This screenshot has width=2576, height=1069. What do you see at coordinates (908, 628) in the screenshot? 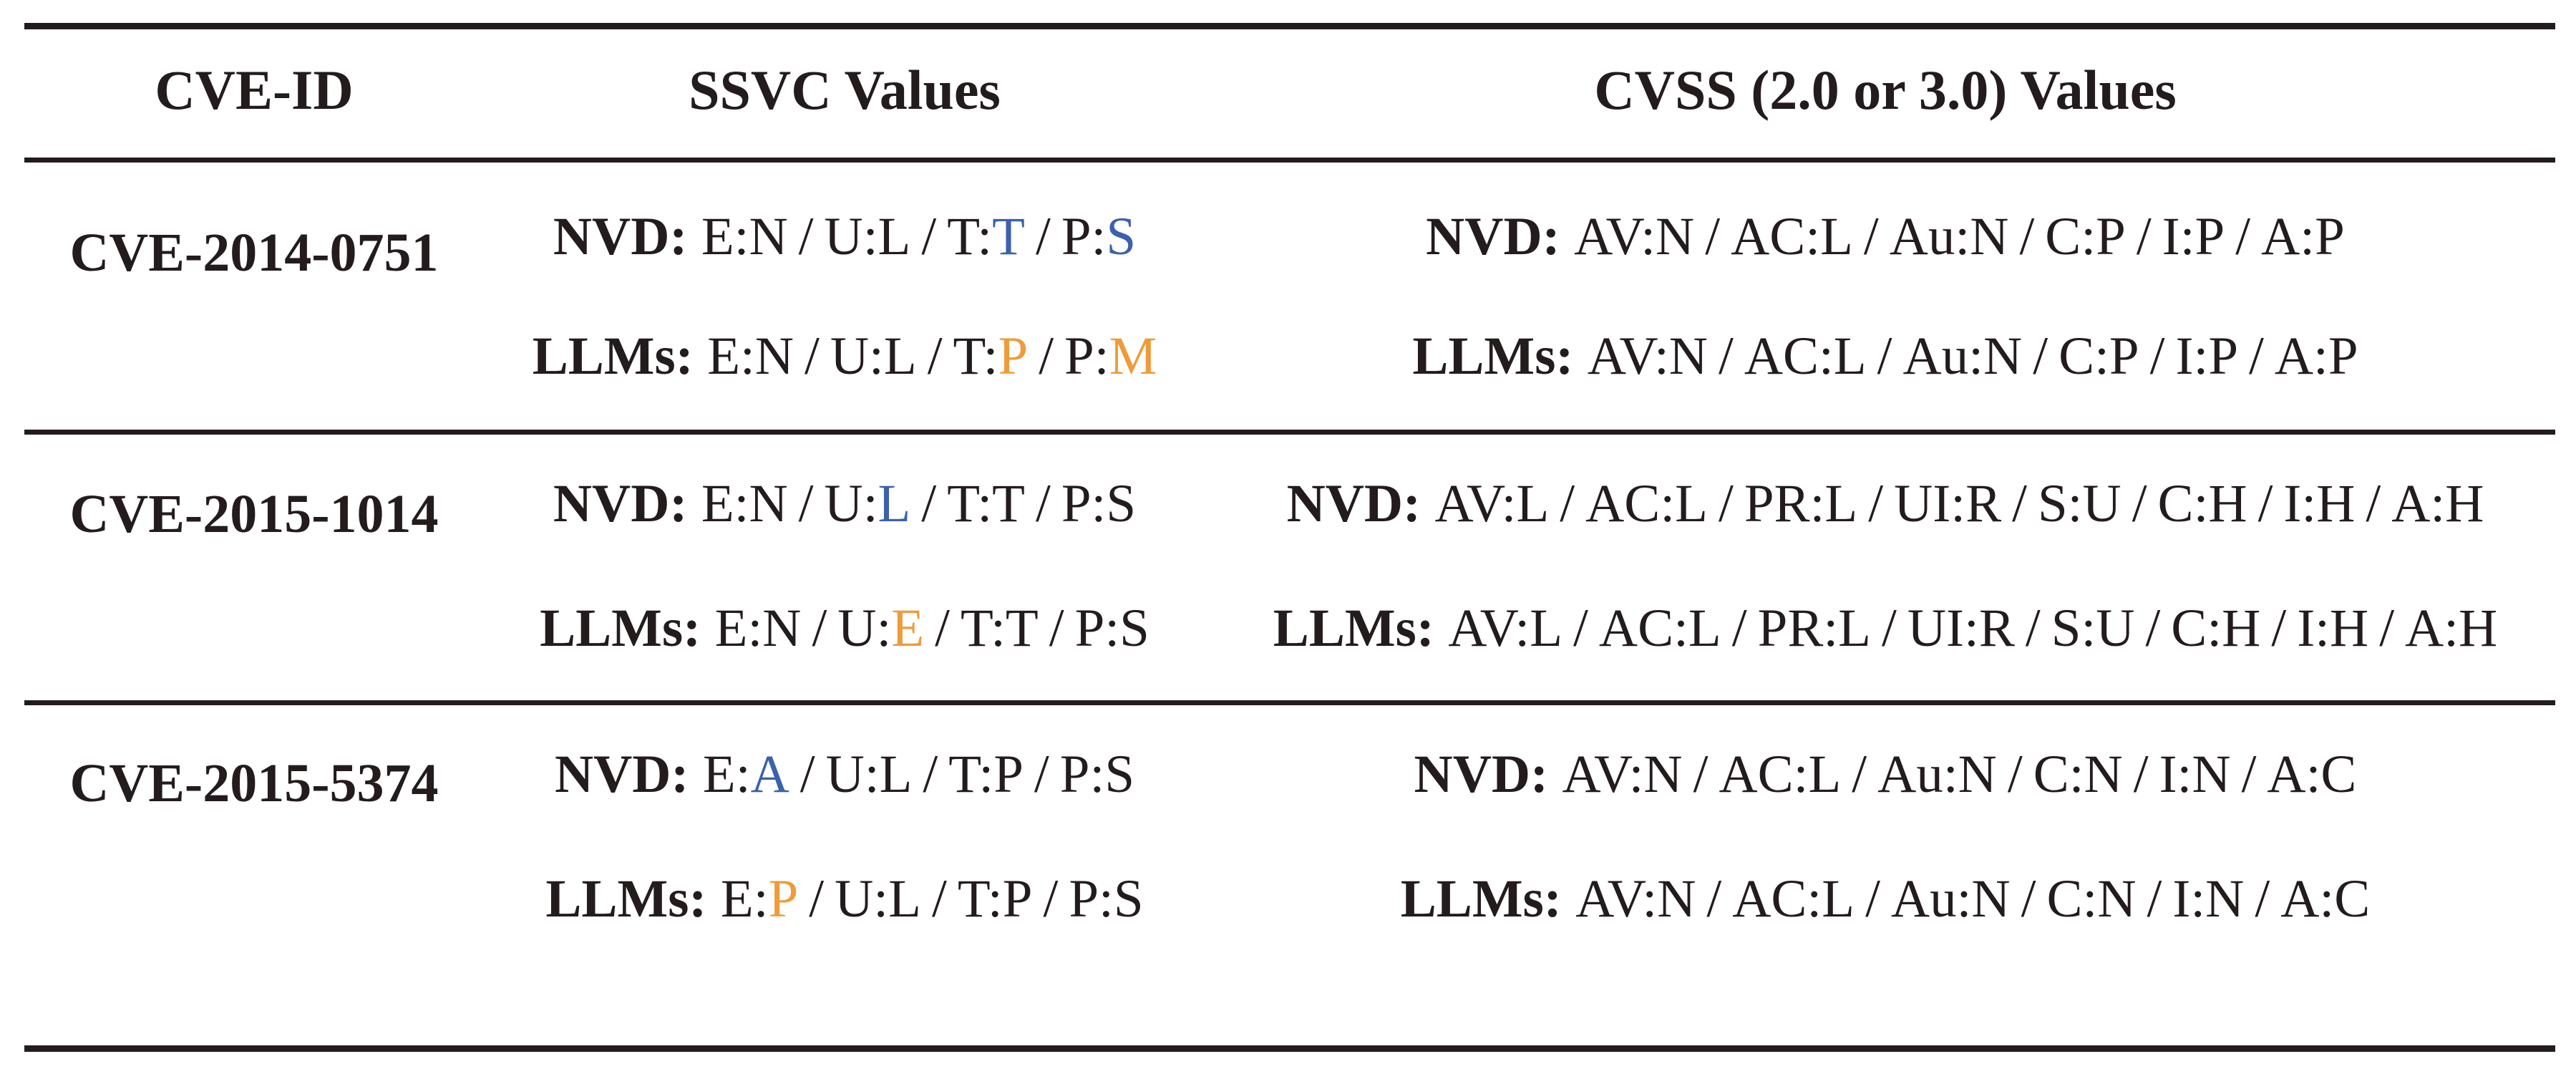
I see `highlighted-metric-value: E` at bounding box center [908, 628].